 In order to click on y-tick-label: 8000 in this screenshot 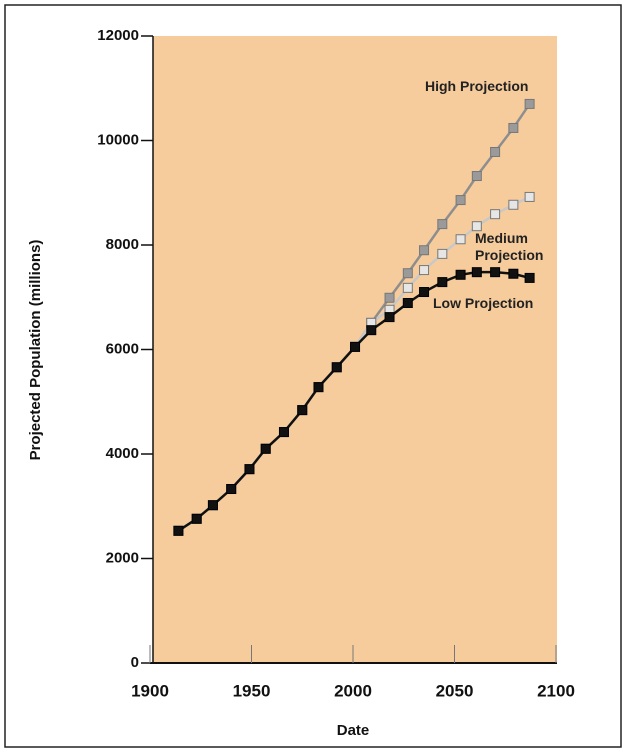, I will do `click(122, 244)`.